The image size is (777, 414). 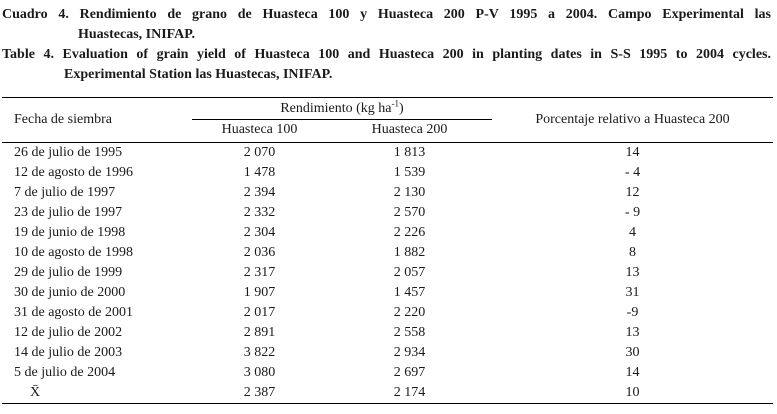 I want to click on cell-huasteca-200: 1 457, so click(x=409, y=292).